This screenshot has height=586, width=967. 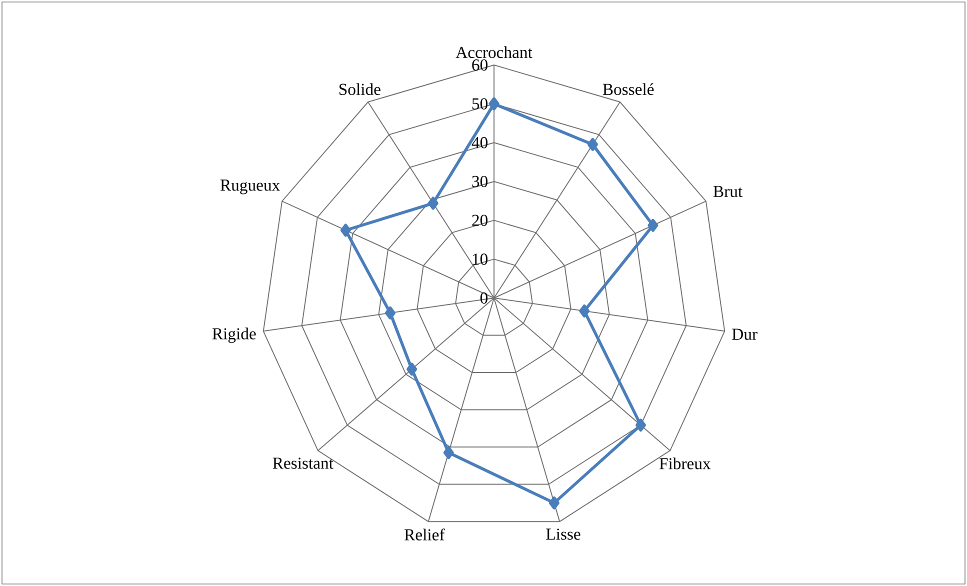 What do you see at coordinates (480, 104) in the screenshot?
I see `y-tick-label: 50` at bounding box center [480, 104].